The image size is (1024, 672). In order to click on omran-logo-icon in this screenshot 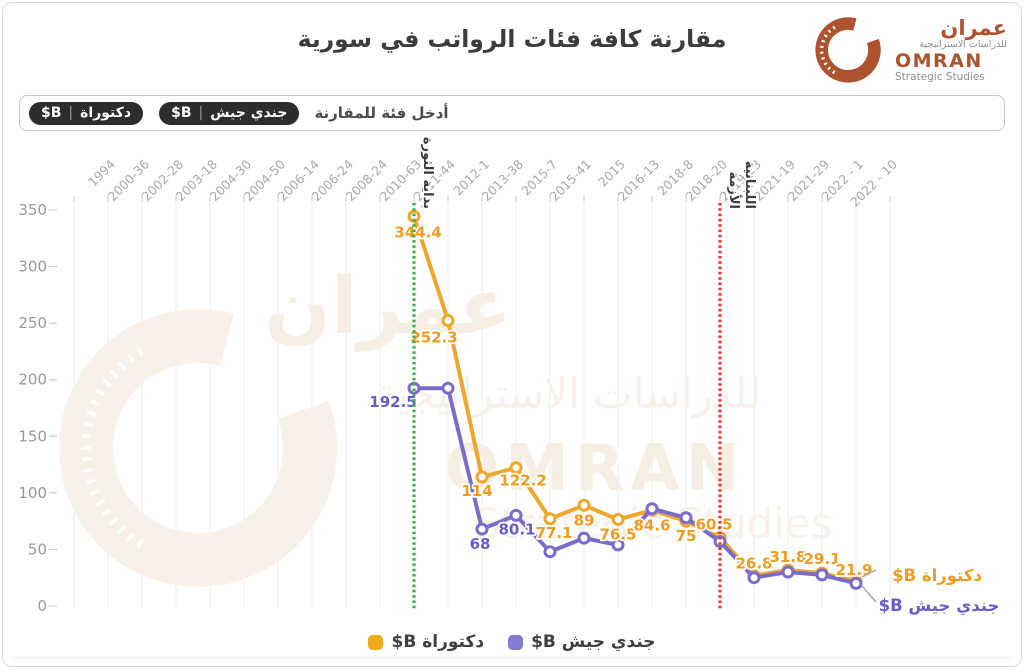, I will do `click(848, 50)`.